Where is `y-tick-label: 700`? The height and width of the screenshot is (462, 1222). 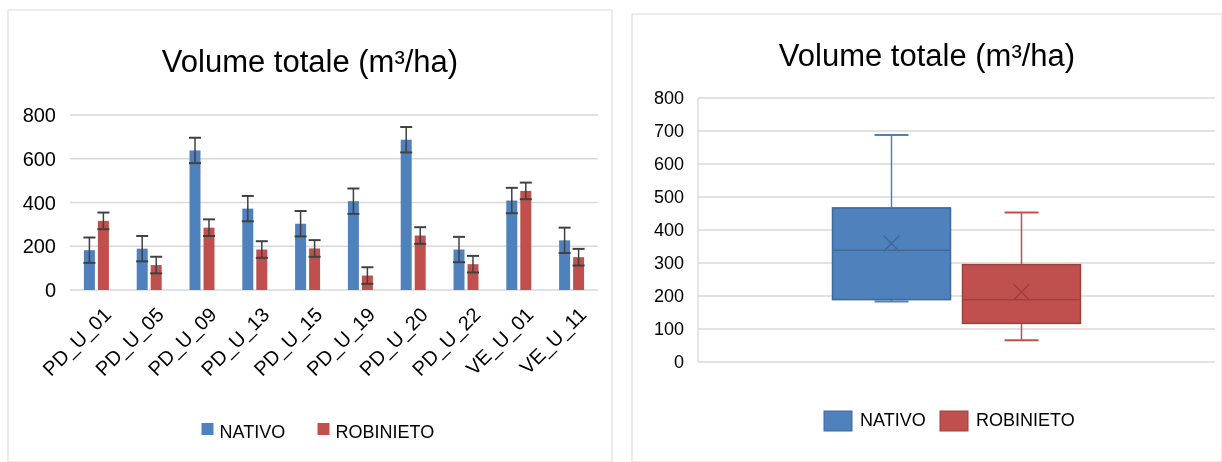 y-tick-label: 700 is located at coordinates (668, 131).